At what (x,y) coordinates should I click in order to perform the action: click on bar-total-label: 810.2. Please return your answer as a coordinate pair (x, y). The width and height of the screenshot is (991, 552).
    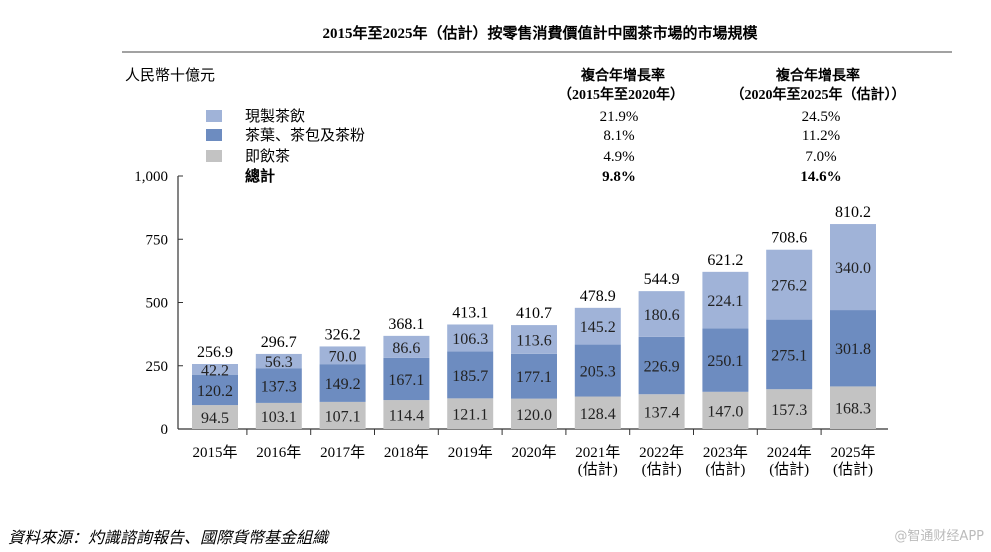
    Looking at the image, I should click on (853, 212).